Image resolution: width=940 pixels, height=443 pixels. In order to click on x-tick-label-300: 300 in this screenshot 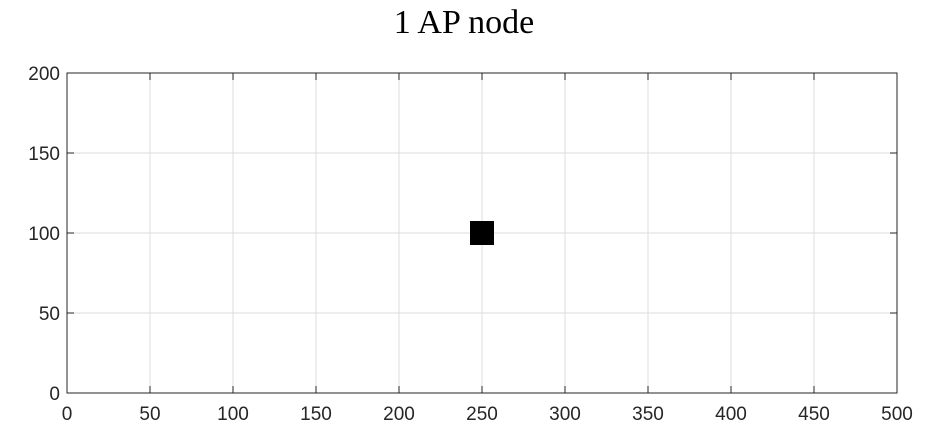, I will do `click(565, 414)`.